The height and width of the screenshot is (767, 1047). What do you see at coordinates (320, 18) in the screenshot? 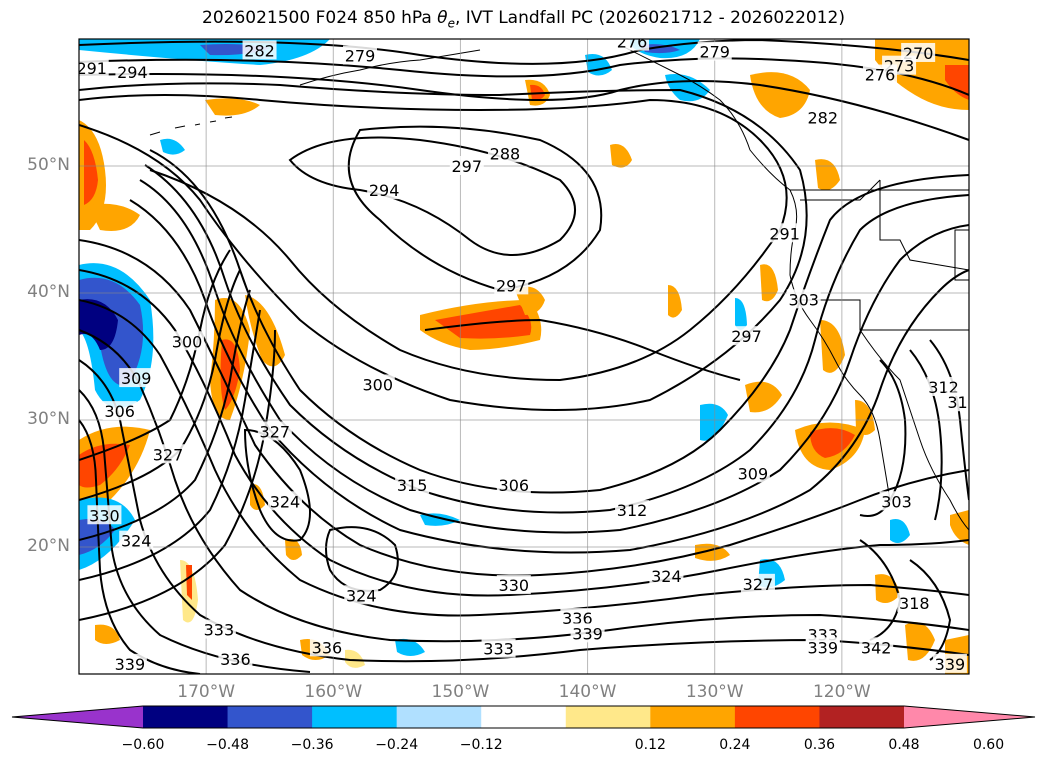
I see `title-prefix: 2026021500 F024 850 hPa` at bounding box center [320, 18].